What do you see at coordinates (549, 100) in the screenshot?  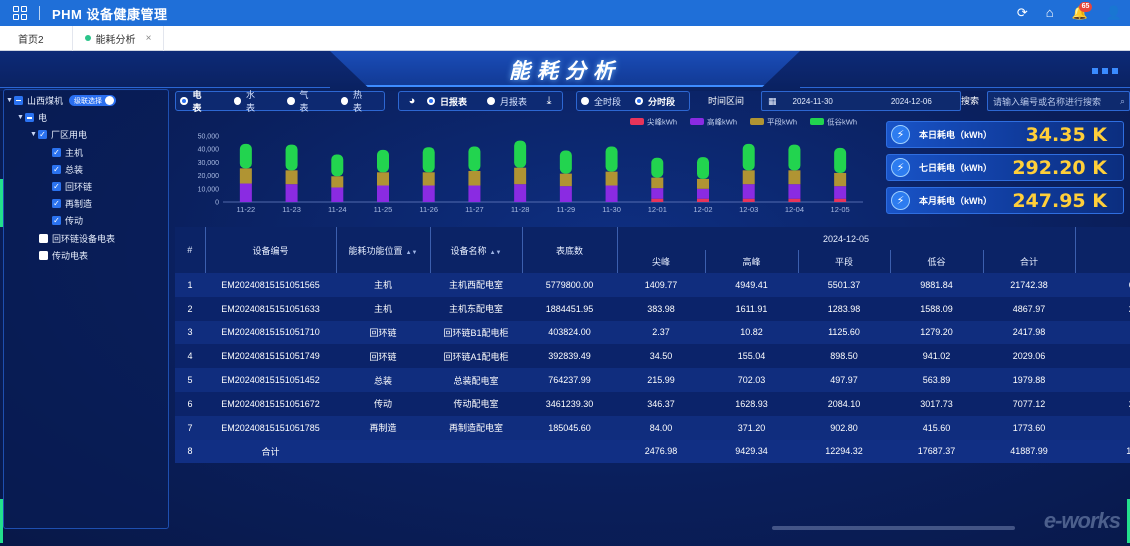 I see `download-icon: ⤓` at bounding box center [549, 100].